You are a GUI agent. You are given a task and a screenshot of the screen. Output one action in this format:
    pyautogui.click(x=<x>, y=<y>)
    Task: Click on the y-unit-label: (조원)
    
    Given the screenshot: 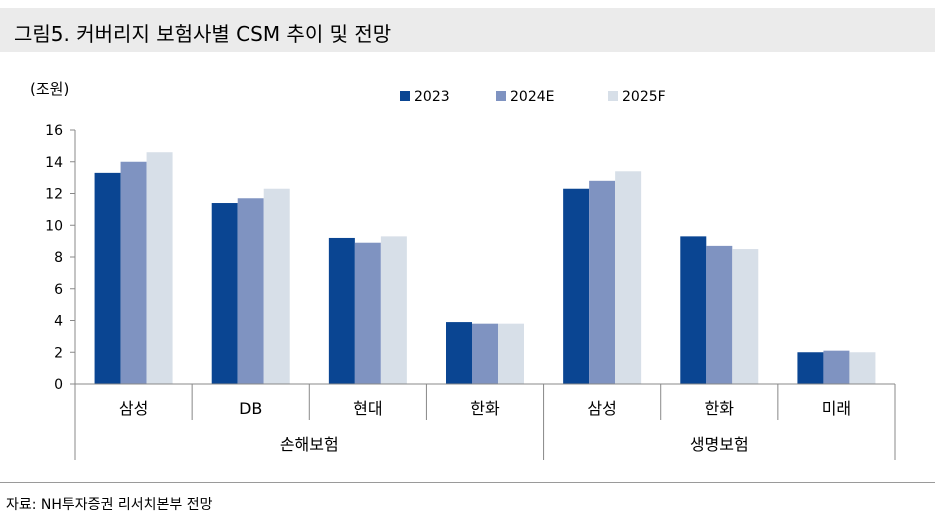 What is the action you would take?
    pyautogui.click(x=49, y=89)
    